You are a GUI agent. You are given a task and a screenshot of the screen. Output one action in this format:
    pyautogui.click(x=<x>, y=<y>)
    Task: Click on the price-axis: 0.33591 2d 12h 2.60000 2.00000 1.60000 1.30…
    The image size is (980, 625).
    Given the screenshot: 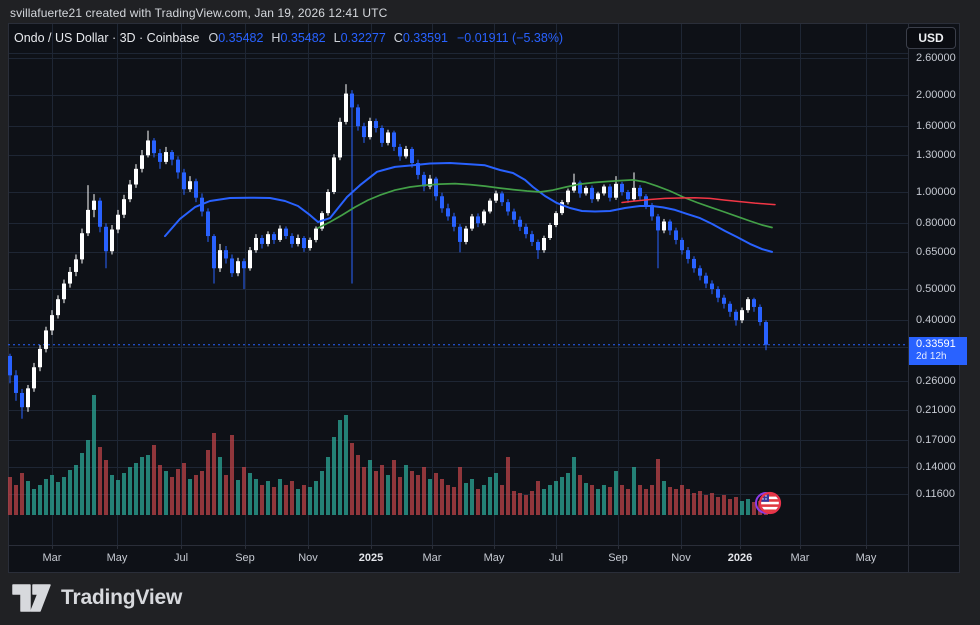 What is the action you would take?
    pyautogui.click(x=938, y=298)
    